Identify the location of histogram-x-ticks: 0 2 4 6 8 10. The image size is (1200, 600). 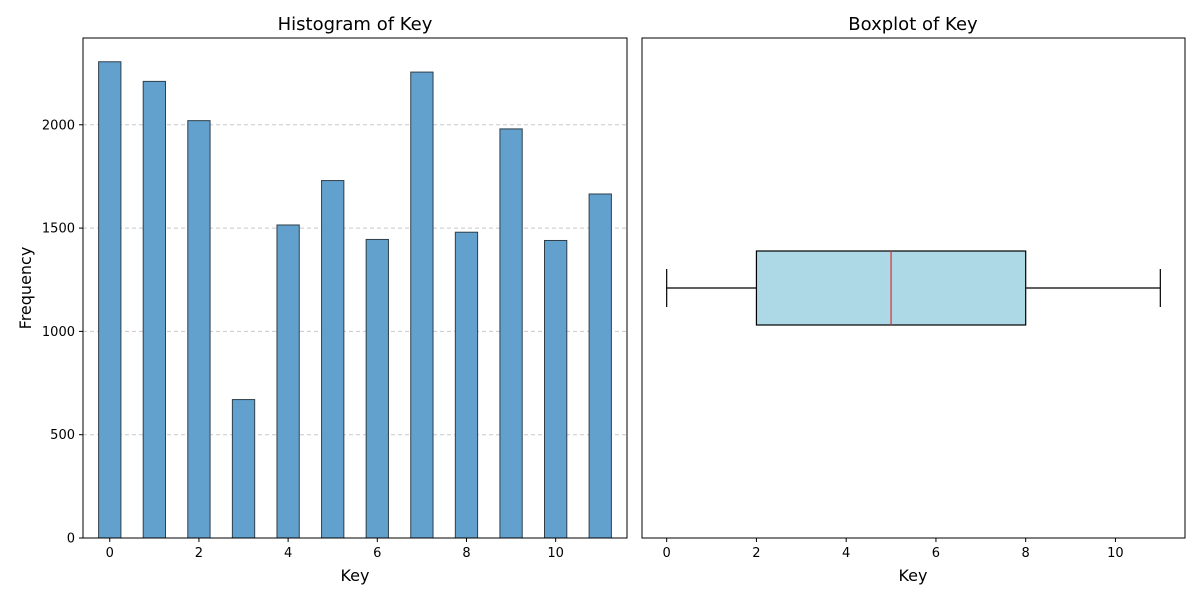
(335, 549).